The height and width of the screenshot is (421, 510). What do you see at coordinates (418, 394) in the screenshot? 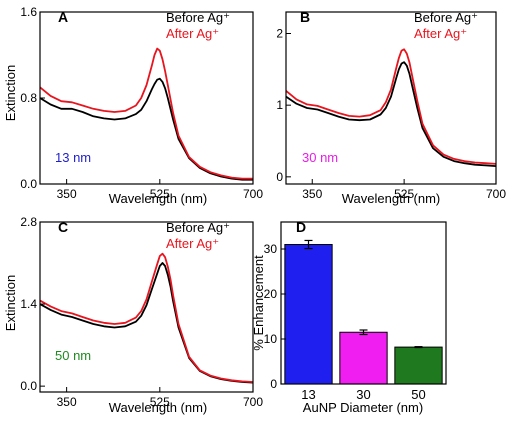
I see `x-tick-label: 50` at bounding box center [418, 394].